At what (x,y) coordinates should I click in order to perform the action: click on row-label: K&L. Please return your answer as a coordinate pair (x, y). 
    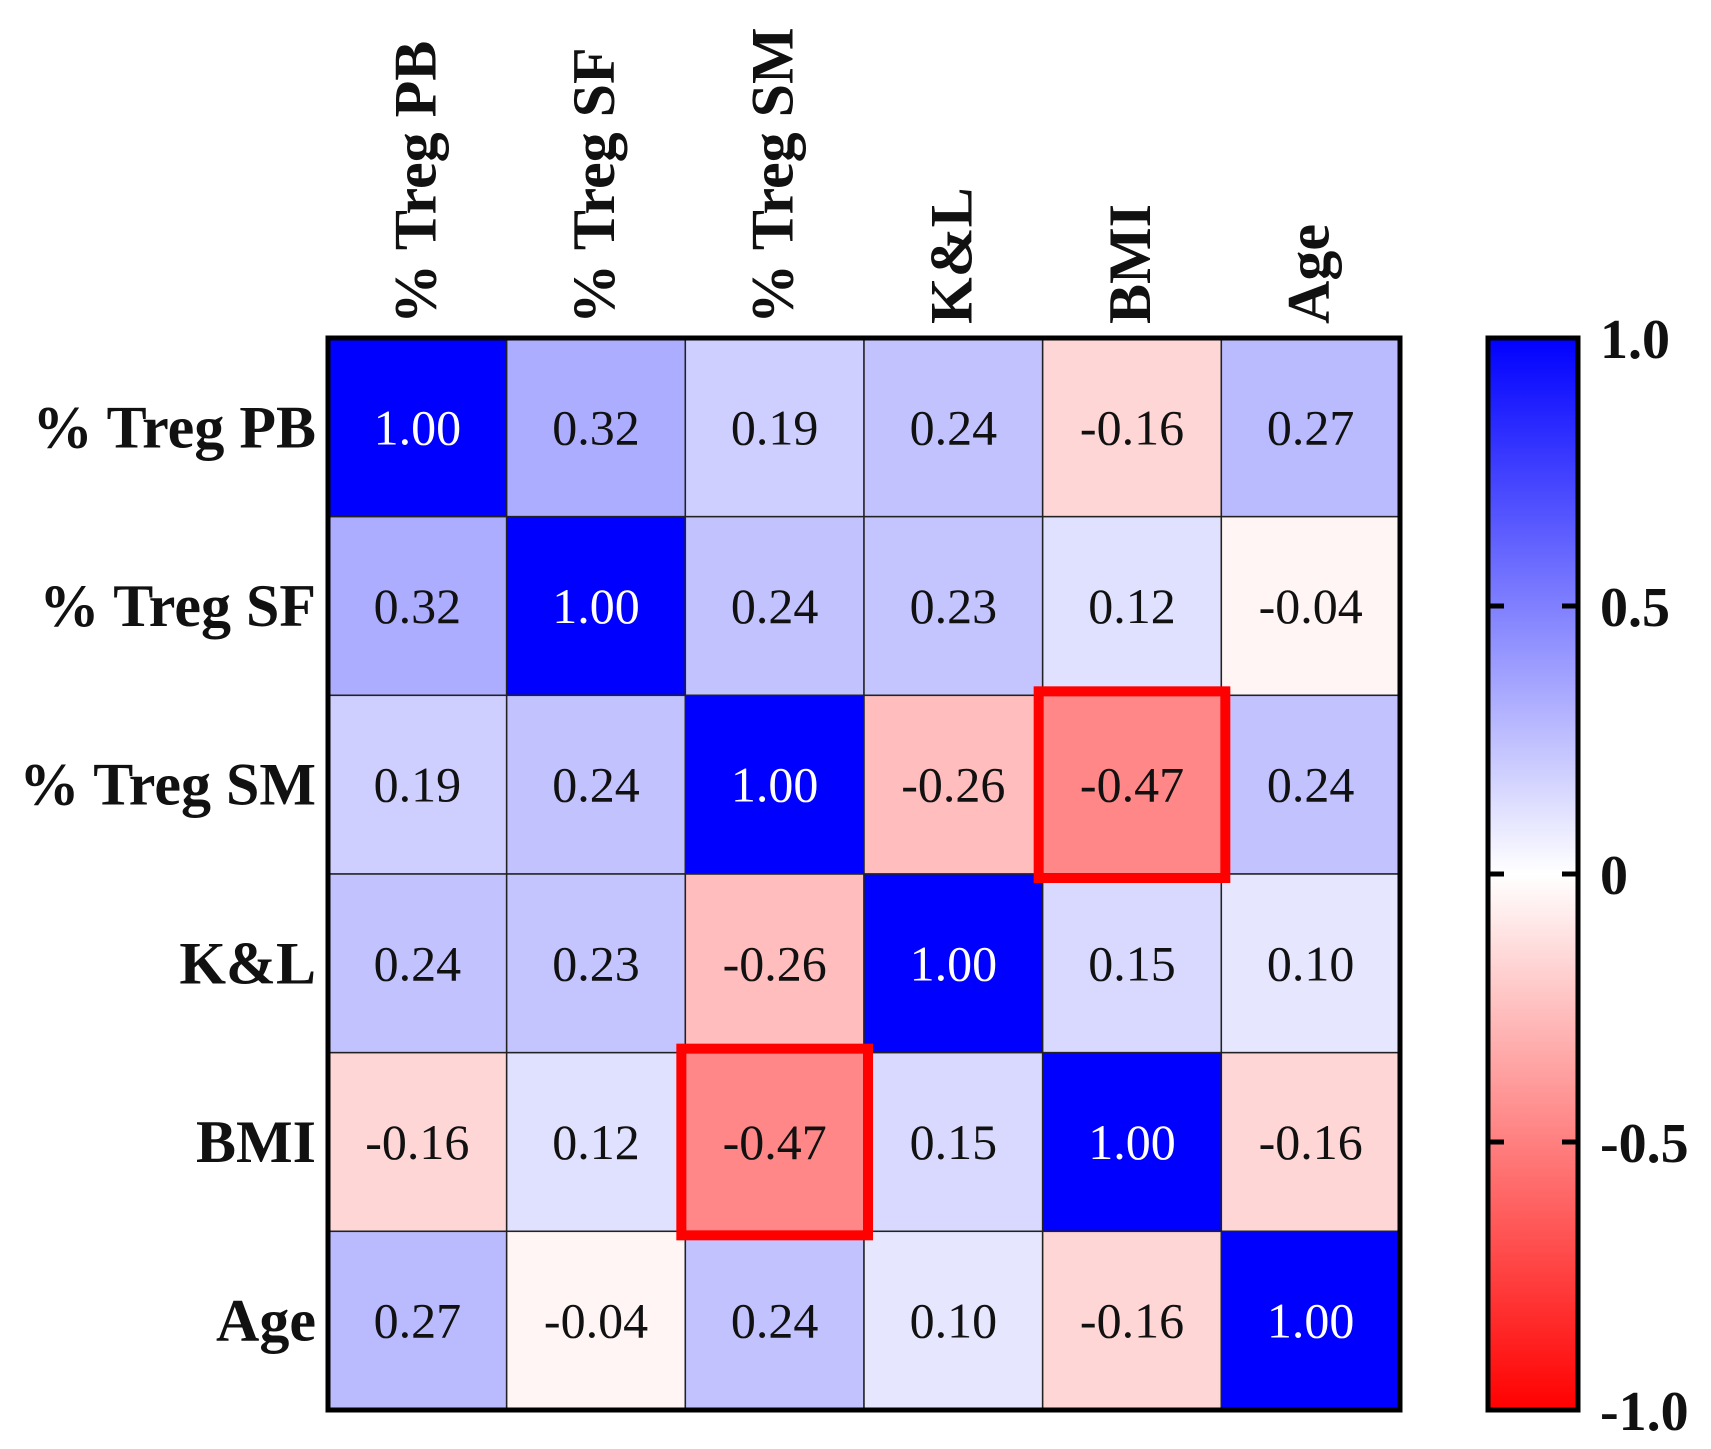
    Looking at the image, I should click on (247, 963).